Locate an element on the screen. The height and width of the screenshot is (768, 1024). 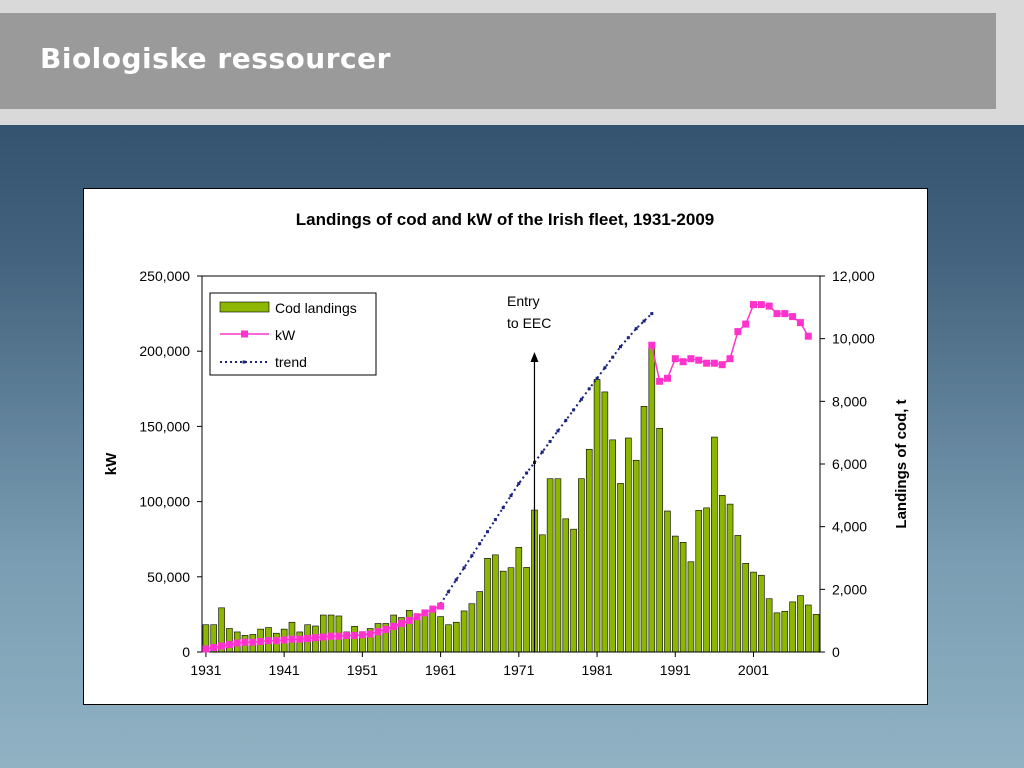
x-axis-tick-label: 1991 is located at coordinates (675, 670).